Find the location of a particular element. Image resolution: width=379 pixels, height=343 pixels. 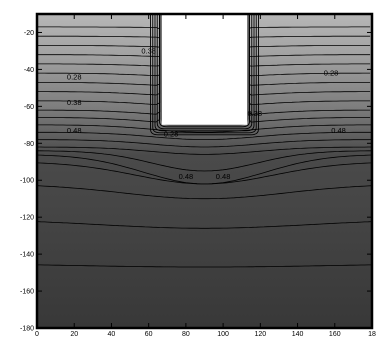

x-tick-label: 80 is located at coordinates (186, 334).